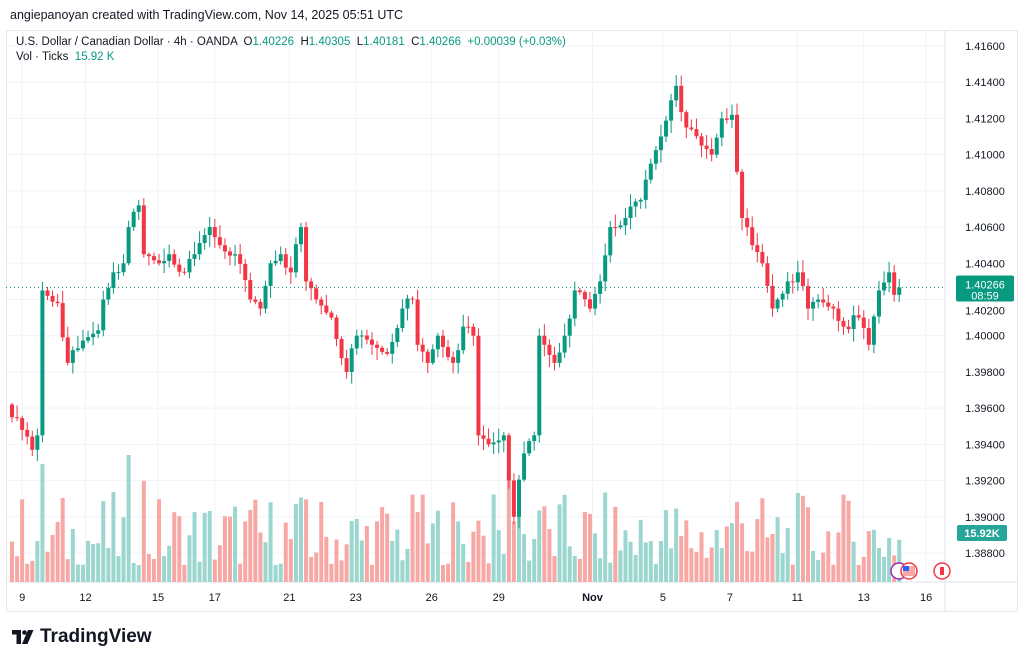 The height and width of the screenshot is (665, 1024). What do you see at coordinates (985, 409) in the screenshot?
I see `price-tick-label: 1.39600` at bounding box center [985, 409].